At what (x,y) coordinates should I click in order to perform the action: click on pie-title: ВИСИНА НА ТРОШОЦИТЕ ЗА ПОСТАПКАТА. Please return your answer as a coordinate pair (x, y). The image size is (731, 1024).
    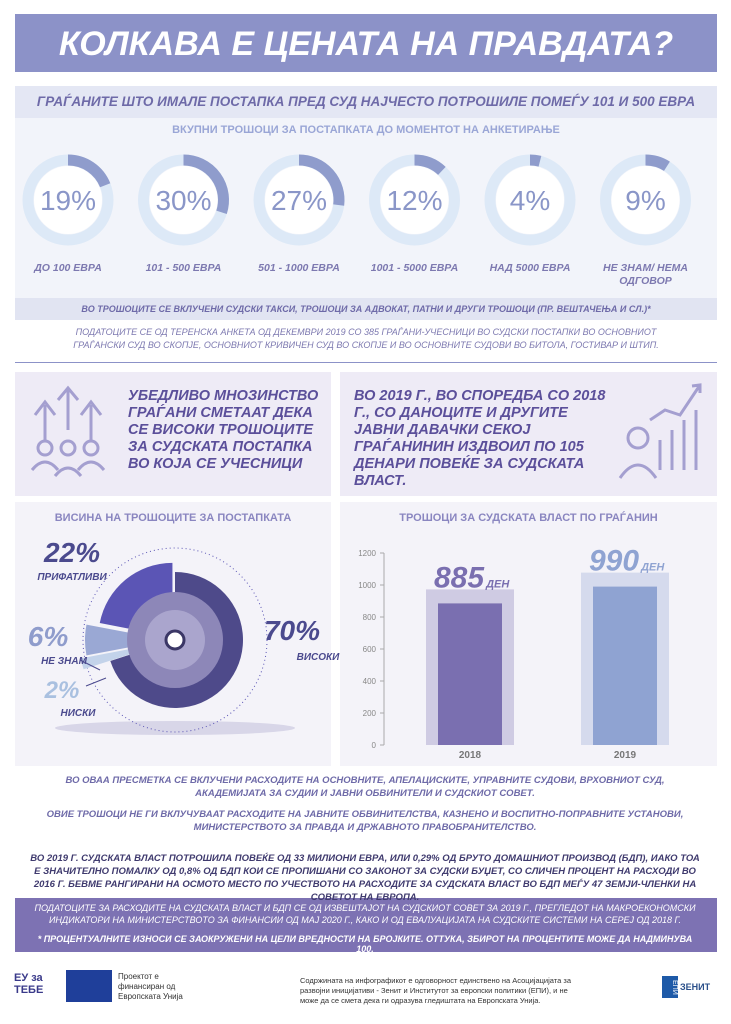
    Looking at the image, I should click on (173, 518).